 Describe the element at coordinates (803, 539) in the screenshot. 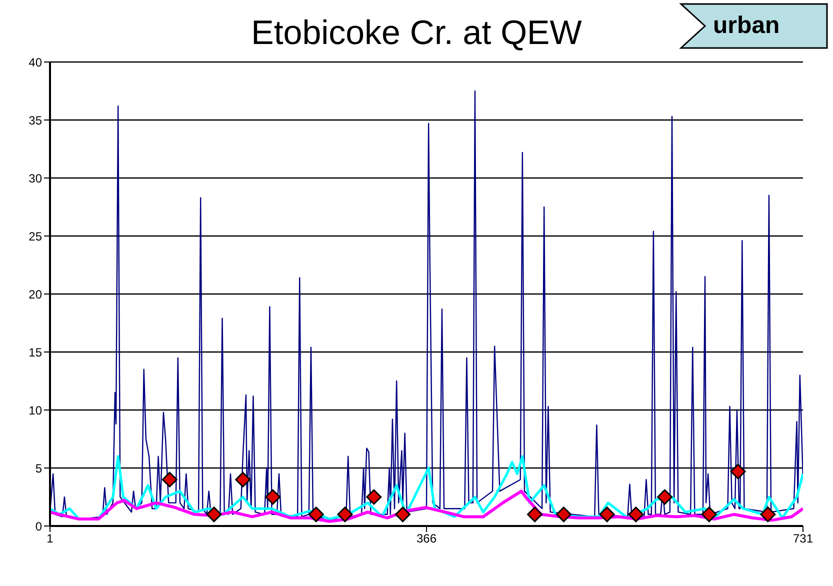

I see `x-tick-label: 731` at that location.